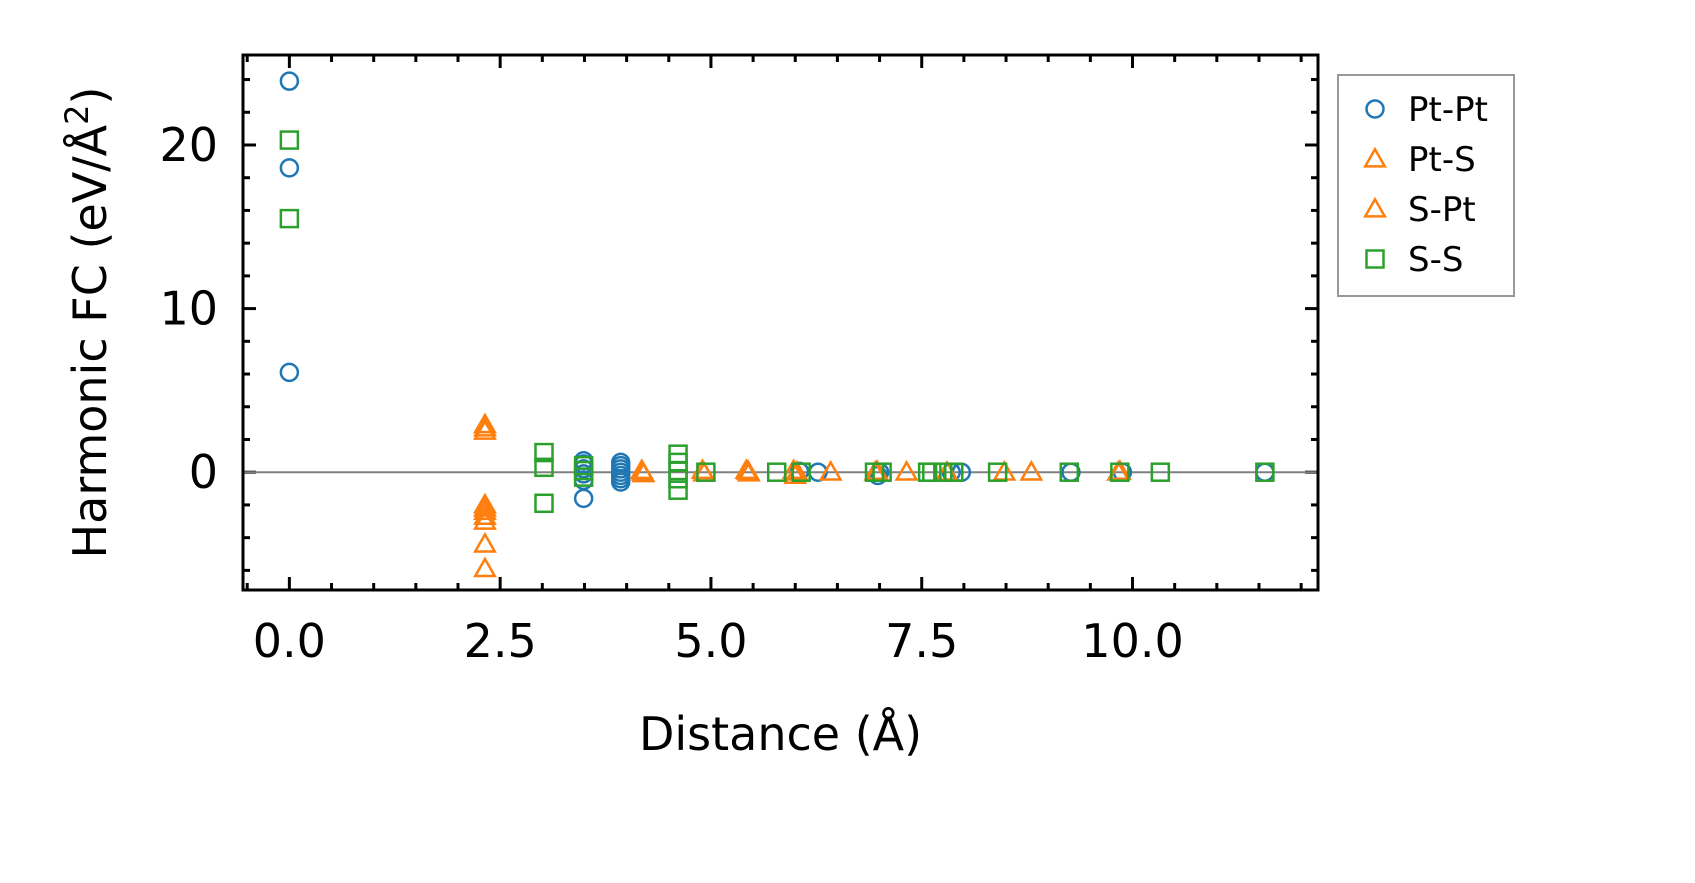 The height and width of the screenshot is (883, 1695). Describe the element at coordinates (1435, 260) in the screenshot. I see `legend-label: S-S` at that location.